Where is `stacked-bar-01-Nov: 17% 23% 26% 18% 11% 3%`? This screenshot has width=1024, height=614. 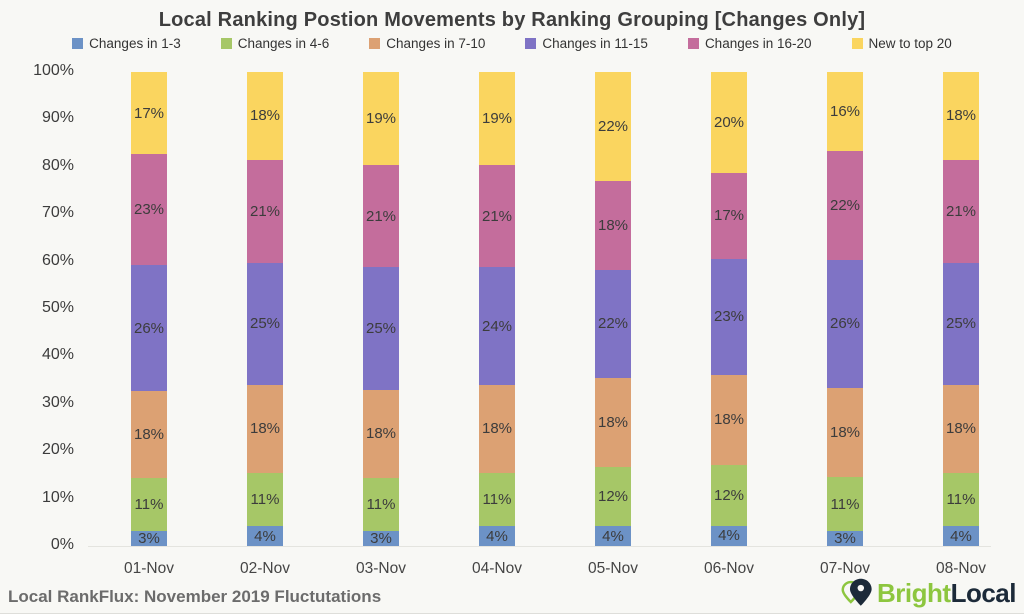
stacked-bar-01-Nov: 17% 23% 26% 18% 11% 3% is located at coordinates (149, 309).